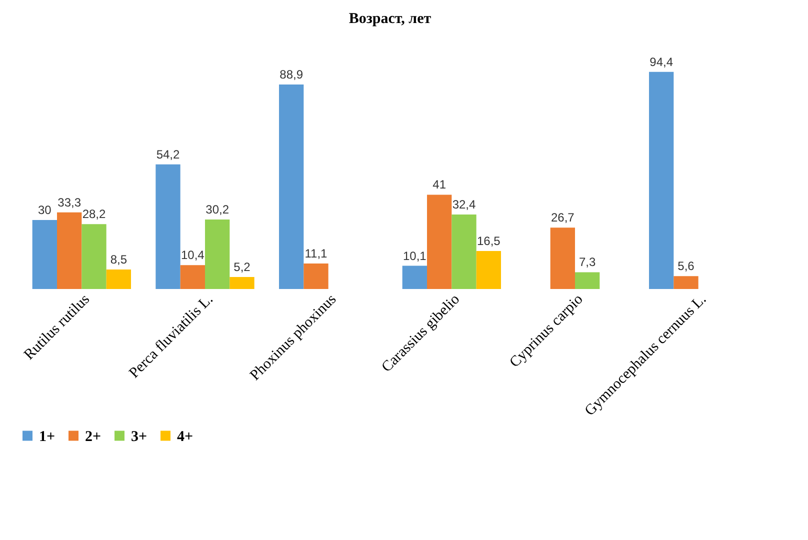 The height and width of the screenshot is (540, 808). Describe the element at coordinates (686, 266) in the screenshot. I see `data-label: 5,6` at that location.